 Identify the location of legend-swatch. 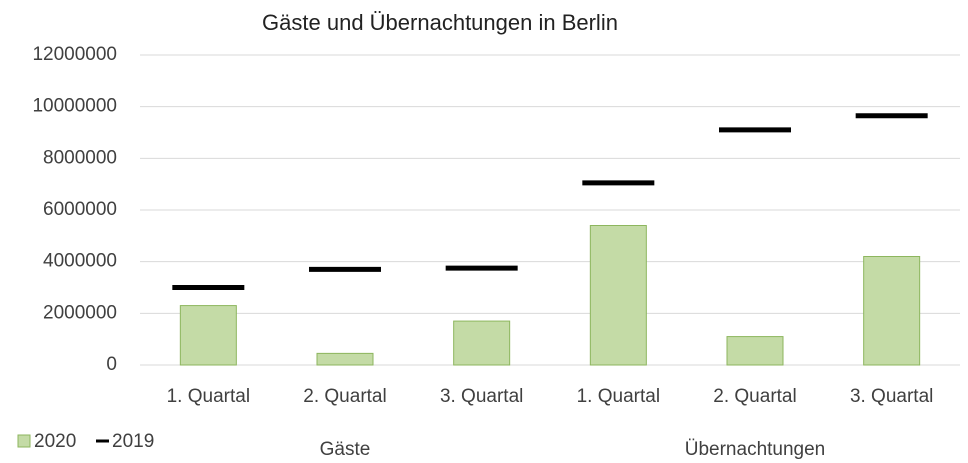
(24, 441).